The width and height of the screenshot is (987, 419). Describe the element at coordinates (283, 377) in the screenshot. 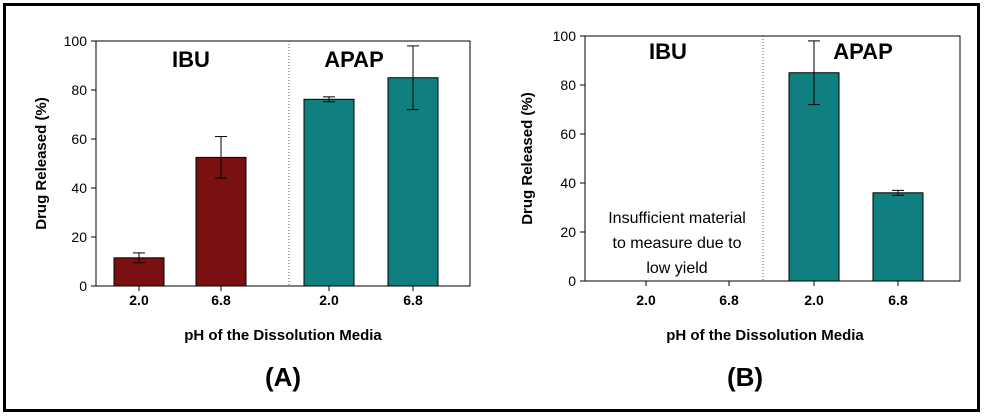

I see `panel-label: (A)` at that location.